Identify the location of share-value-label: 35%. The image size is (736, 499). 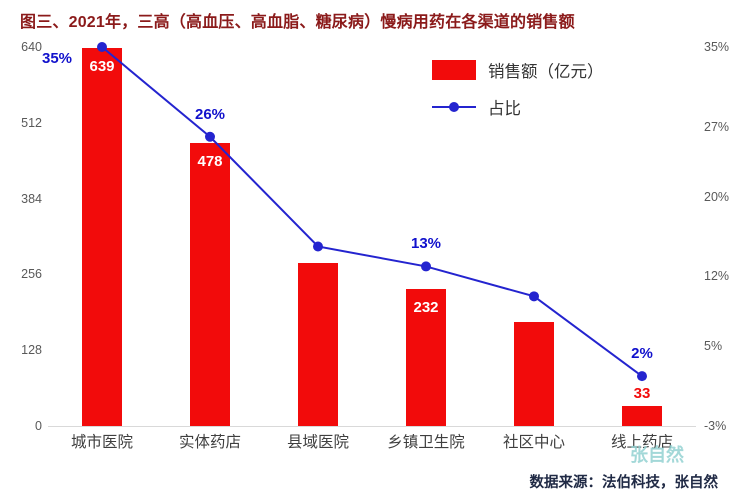
(57, 58).